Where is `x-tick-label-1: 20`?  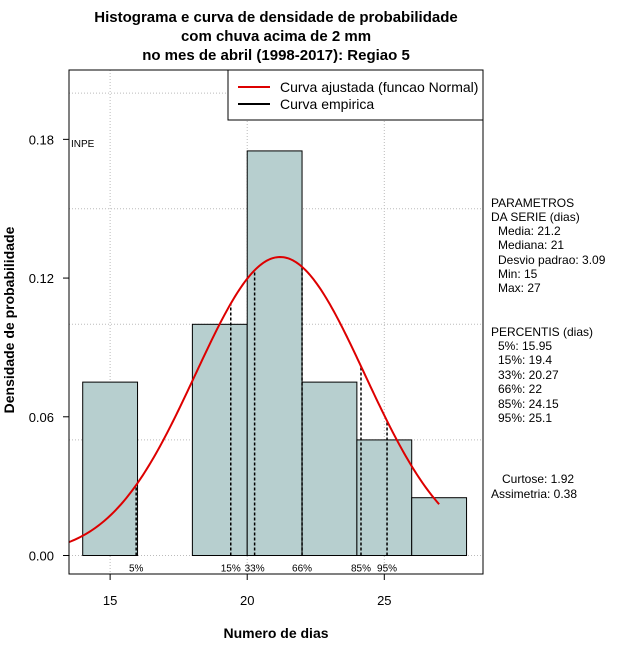
x-tick-label-1: 20 is located at coordinates (247, 600).